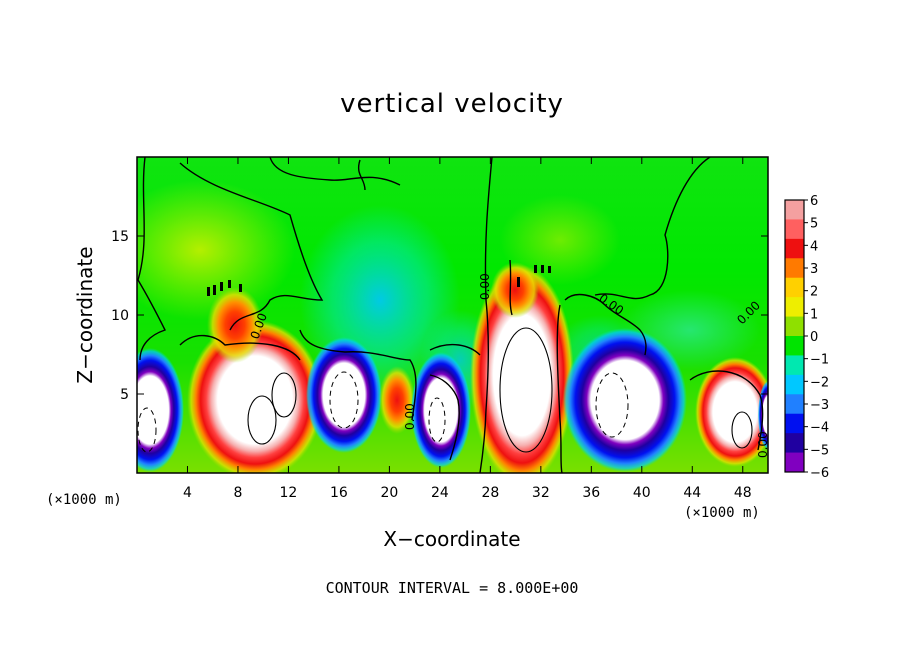 This screenshot has width=904, height=658. What do you see at coordinates (806, 337) in the screenshot?
I see `colorbar: 6 5 4 3 2 1 0 −1 −2 −3 −4 −5 −6` at bounding box center [806, 337].